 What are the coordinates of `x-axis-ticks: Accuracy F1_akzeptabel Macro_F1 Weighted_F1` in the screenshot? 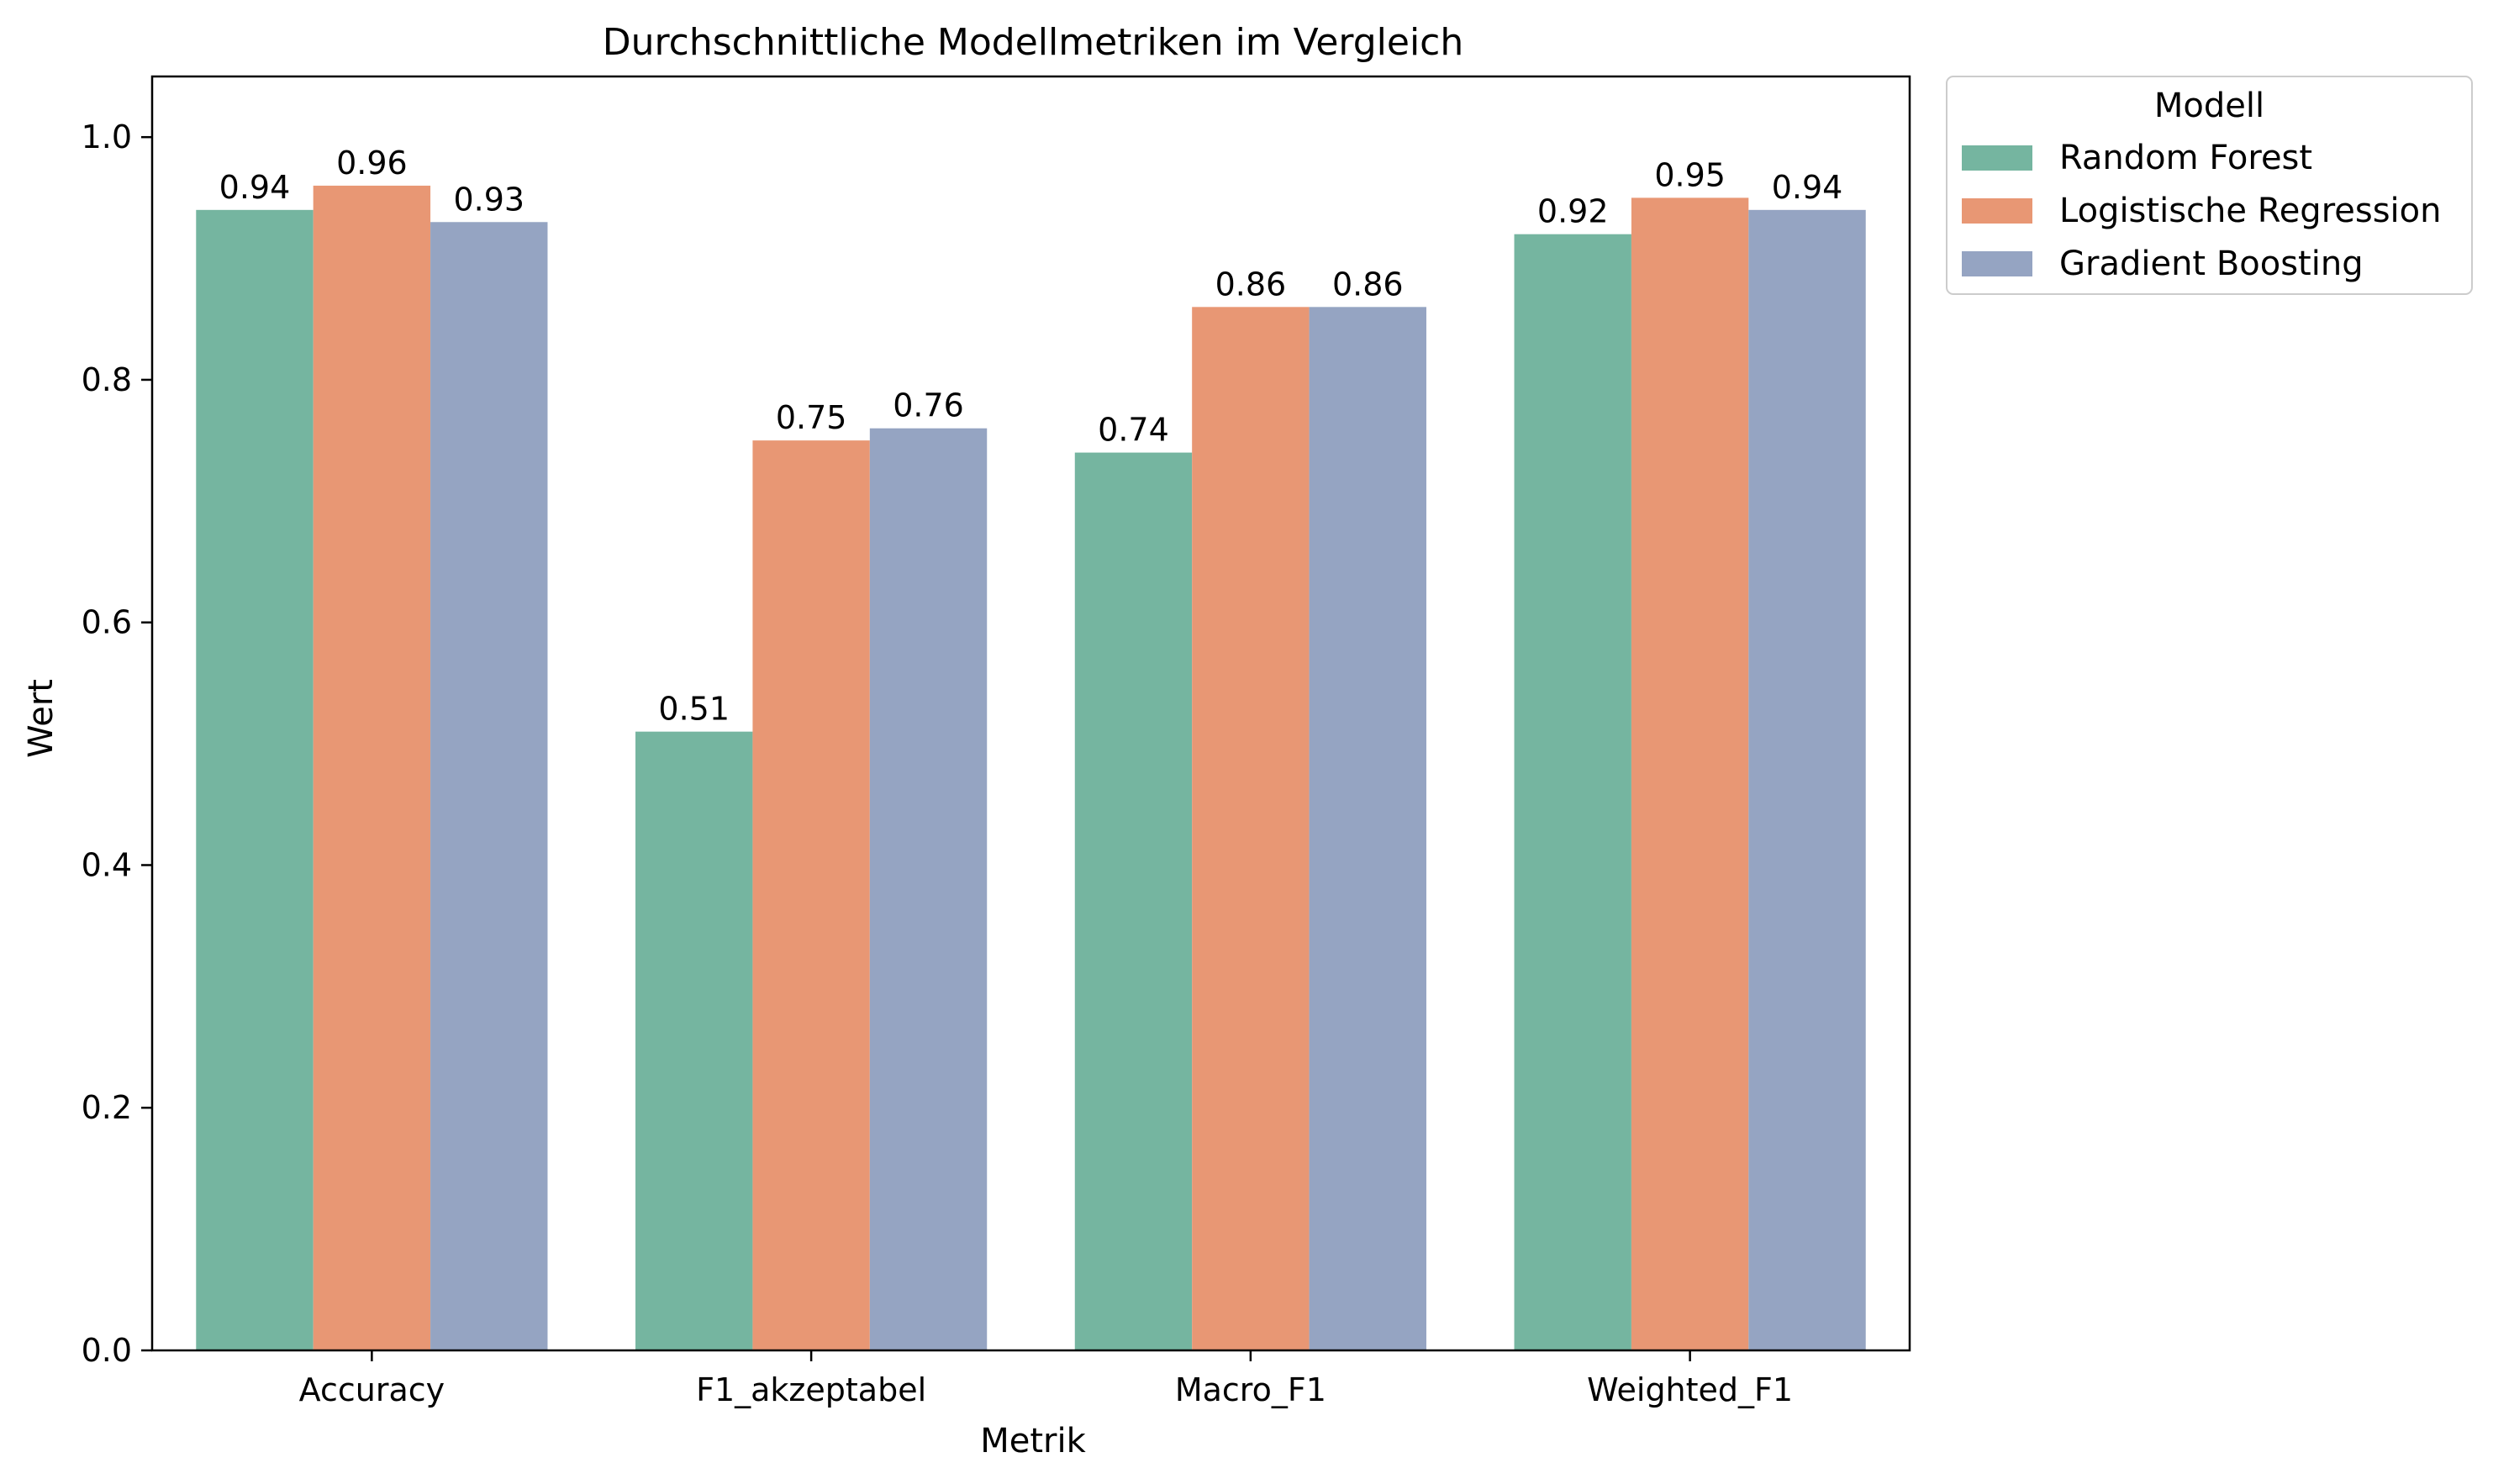 It's located at (1046, 1379).